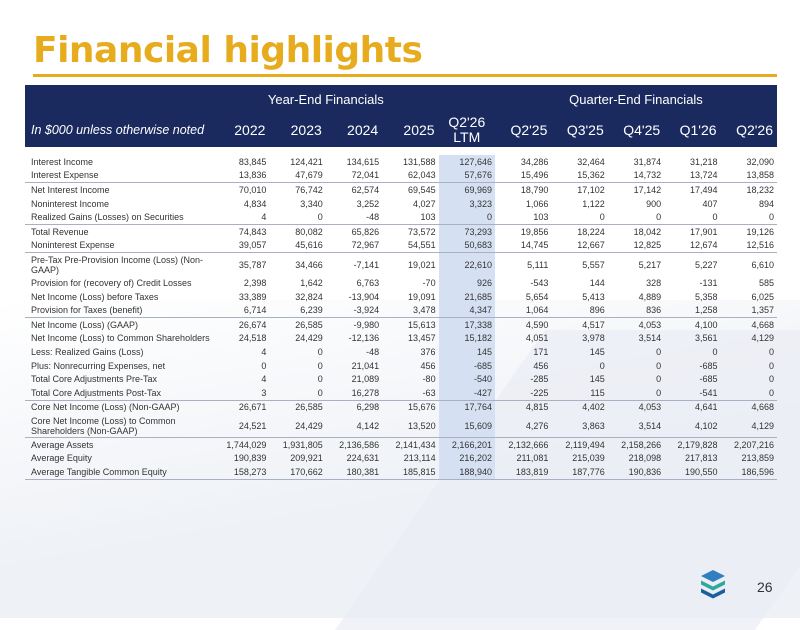 This screenshot has height=630, width=800. Describe the element at coordinates (466, 426) in the screenshot. I see `ltm-value-cell: 15,609` at that location.